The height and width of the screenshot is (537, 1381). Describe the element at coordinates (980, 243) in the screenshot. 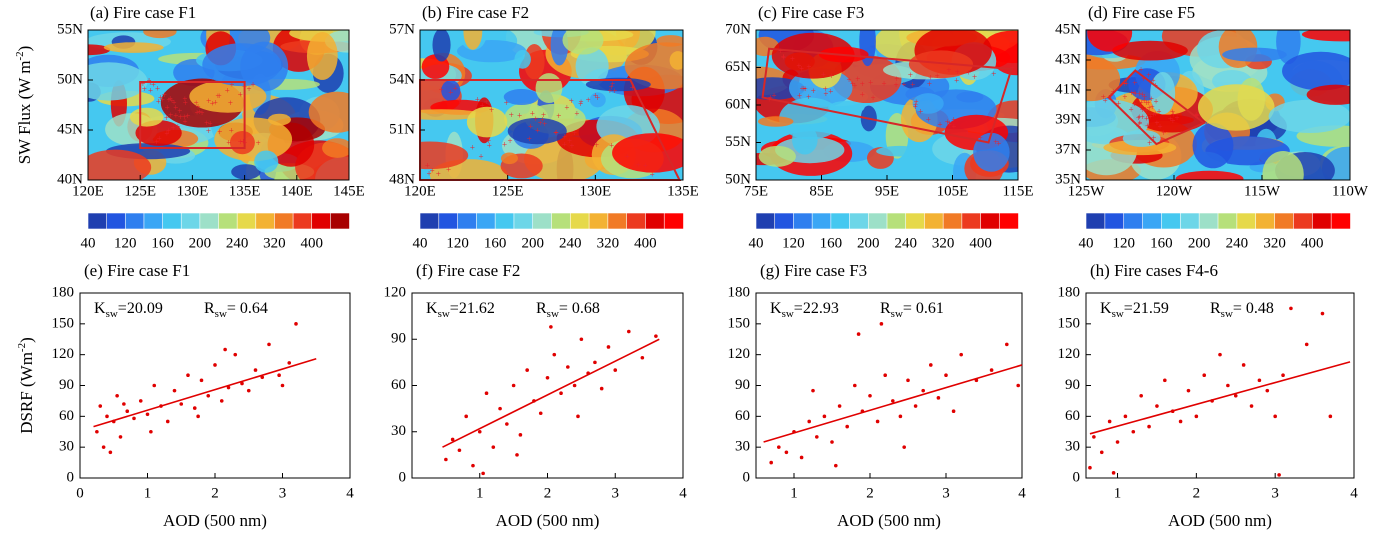

I see `colorbar-label: 400` at that location.